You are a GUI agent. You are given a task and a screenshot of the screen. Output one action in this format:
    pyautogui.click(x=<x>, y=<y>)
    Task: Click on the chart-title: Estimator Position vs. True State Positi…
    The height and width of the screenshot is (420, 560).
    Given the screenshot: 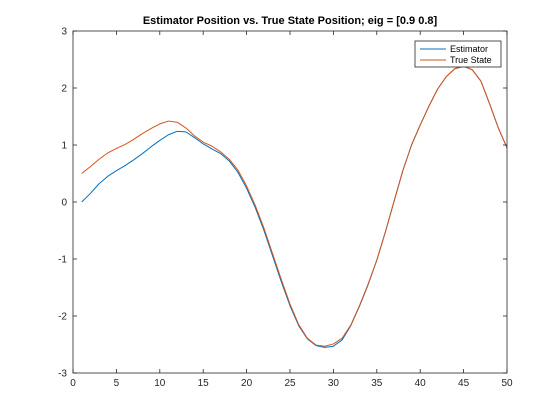 What is the action you would take?
    pyautogui.click(x=290, y=21)
    